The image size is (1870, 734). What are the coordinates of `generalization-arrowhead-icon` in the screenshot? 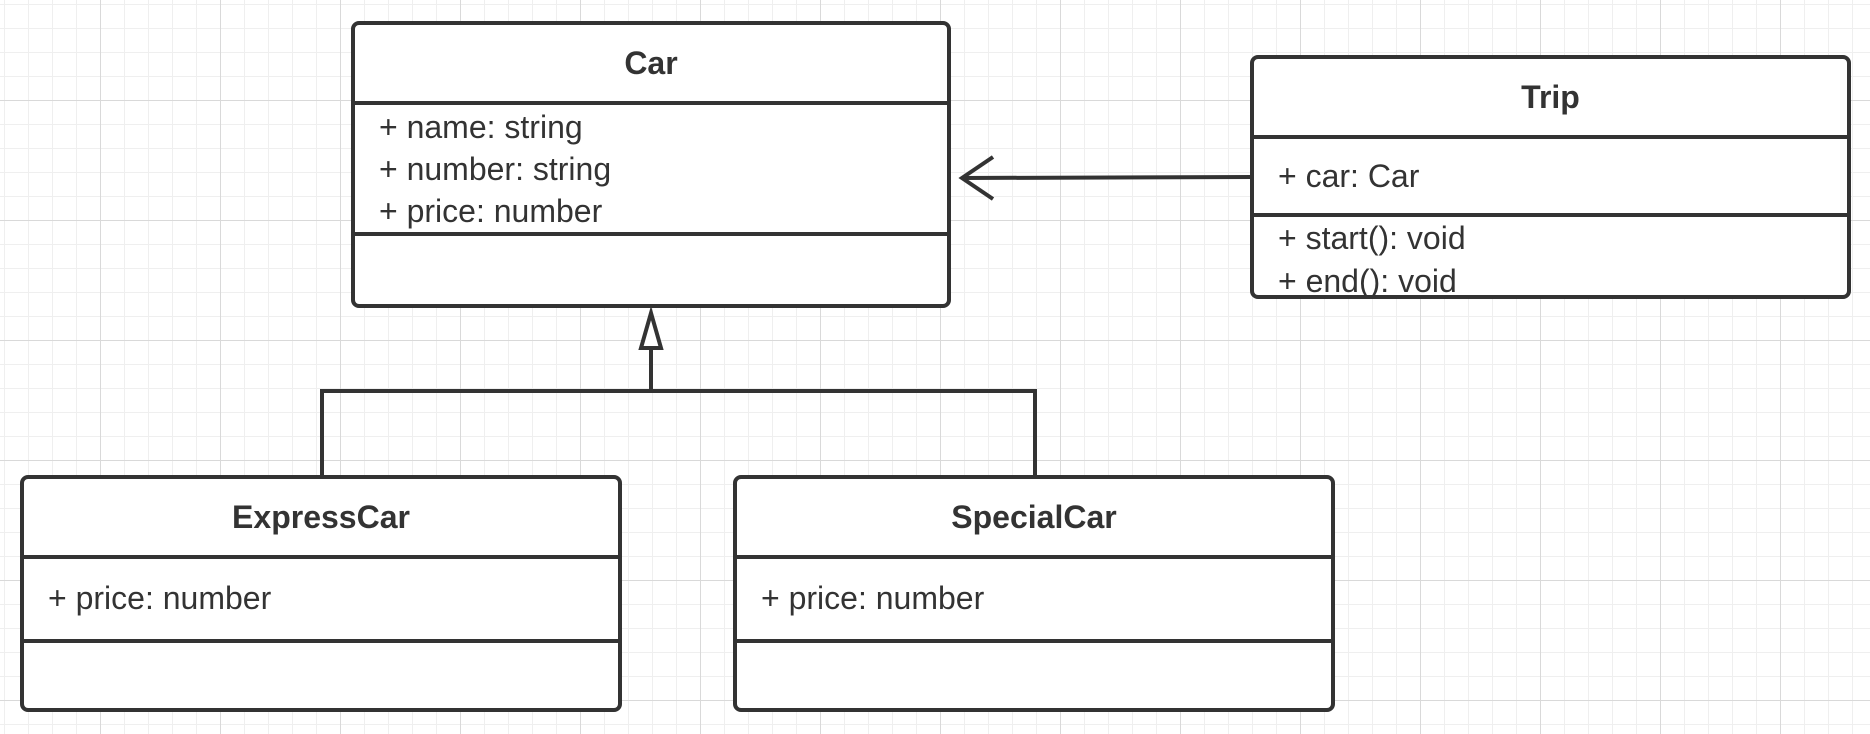 It's located at (651, 327).